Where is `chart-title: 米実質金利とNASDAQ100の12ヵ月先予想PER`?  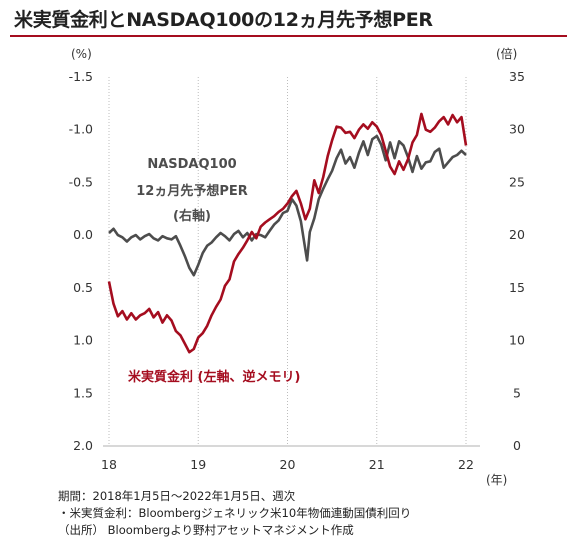 chart-title: 米実質金利とNASDAQ100の12ヵ月先予想PER is located at coordinates (223, 20).